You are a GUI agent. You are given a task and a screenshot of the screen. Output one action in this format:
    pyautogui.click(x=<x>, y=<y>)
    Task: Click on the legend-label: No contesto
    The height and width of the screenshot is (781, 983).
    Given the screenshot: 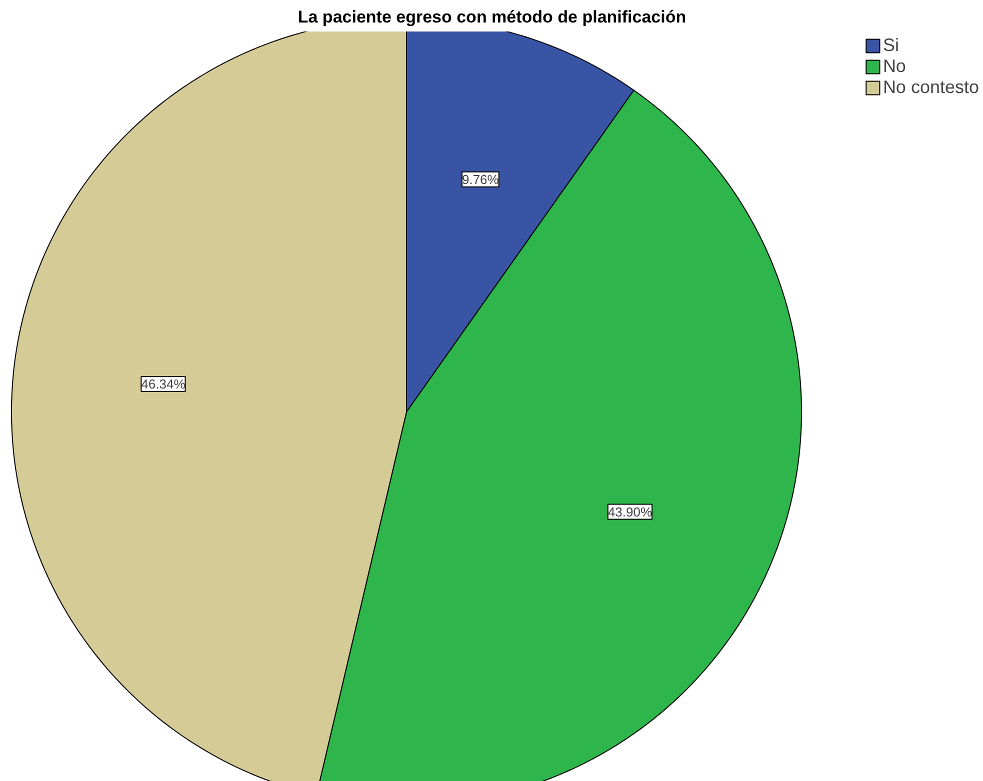 What is the action you would take?
    pyautogui.click(x=930, y=87)
    